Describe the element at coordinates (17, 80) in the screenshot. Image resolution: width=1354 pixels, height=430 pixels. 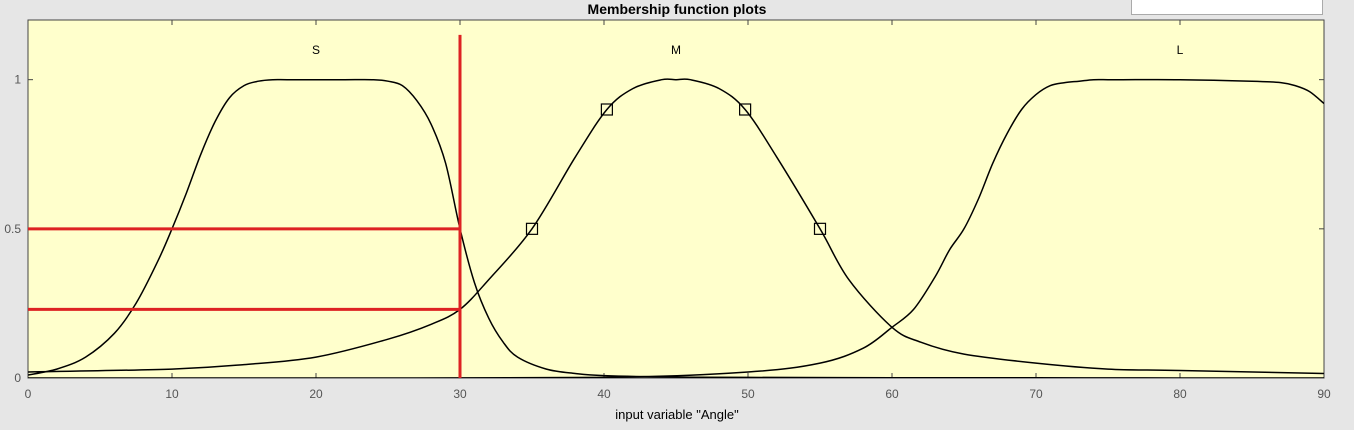
I see `y-tick-label: 1` at that location.